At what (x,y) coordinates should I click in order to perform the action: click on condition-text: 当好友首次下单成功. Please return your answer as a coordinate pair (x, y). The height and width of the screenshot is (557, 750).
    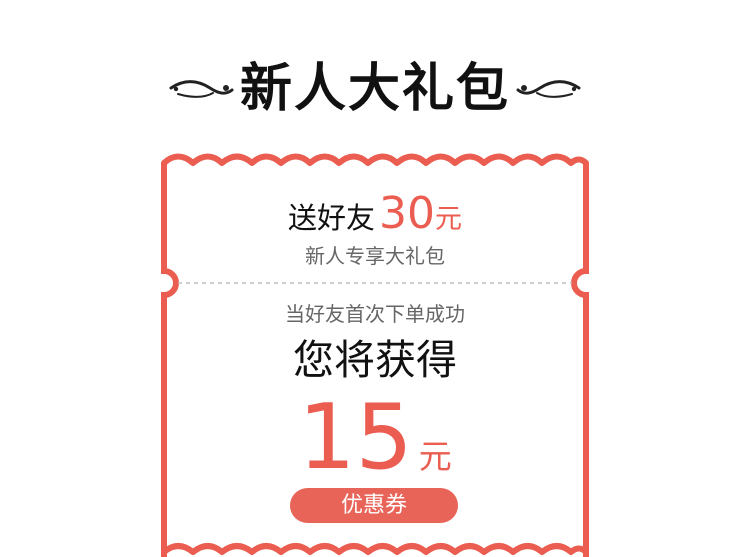
    Looking at the image, I should click on (375, 314).